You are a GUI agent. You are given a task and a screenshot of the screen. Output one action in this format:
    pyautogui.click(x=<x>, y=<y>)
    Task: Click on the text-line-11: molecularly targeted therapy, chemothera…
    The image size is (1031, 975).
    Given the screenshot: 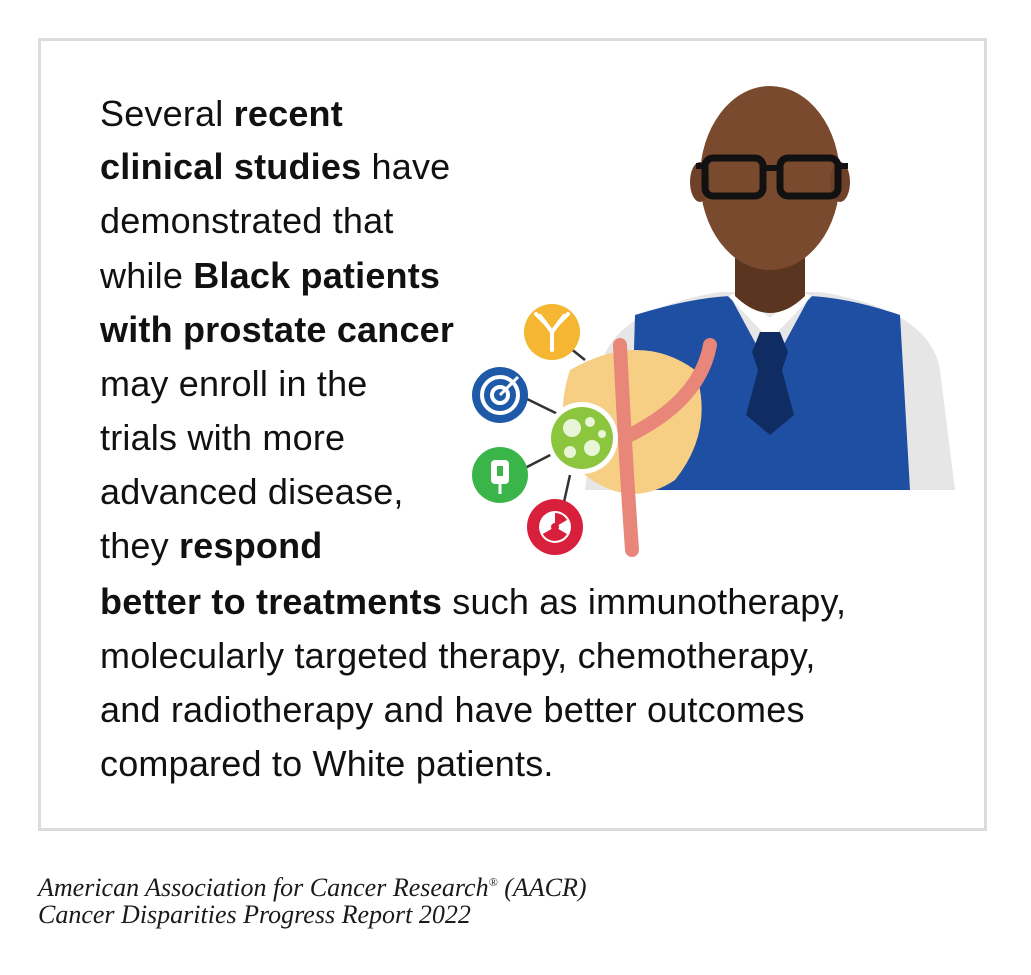 What is the action you would take?
    pyautogui.click(x=458, y=655)
    